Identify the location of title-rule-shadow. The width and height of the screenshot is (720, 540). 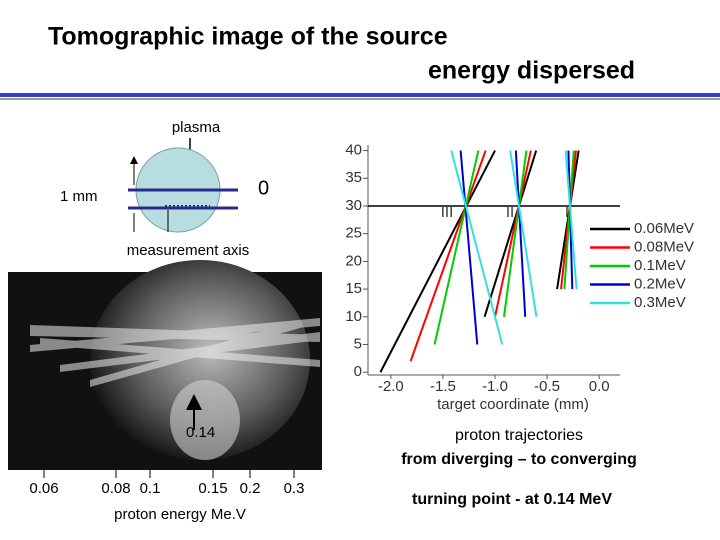
(360, 99).